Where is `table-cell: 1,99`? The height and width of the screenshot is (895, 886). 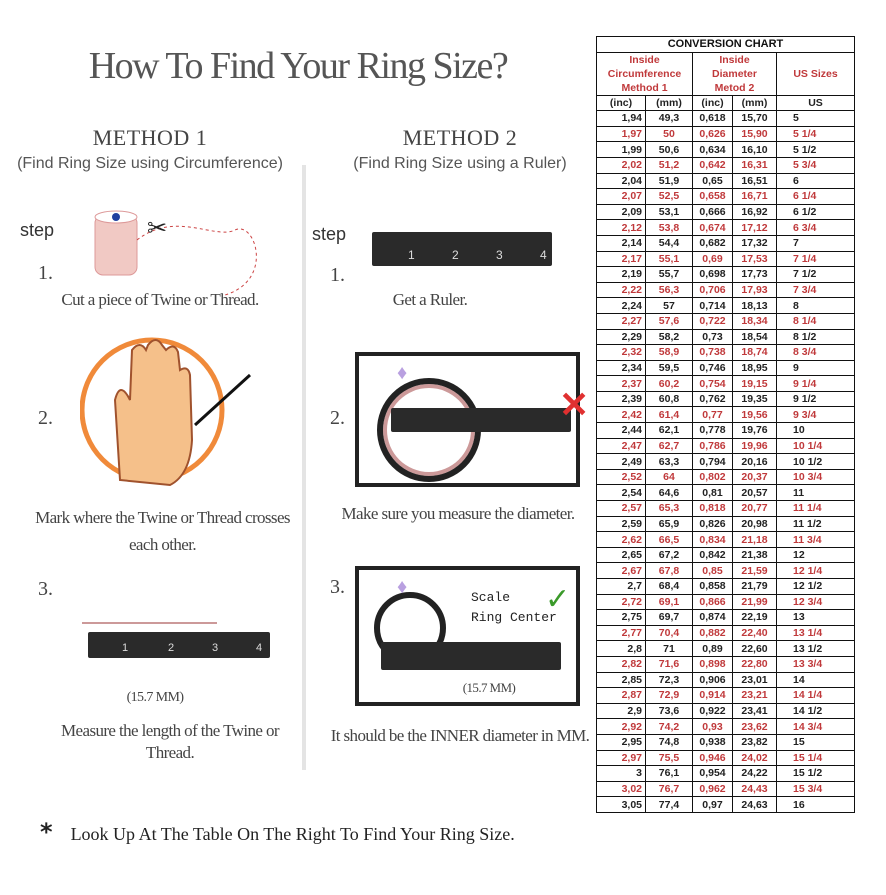
table-cell: 1,99 is located at coordinates (621, 149).